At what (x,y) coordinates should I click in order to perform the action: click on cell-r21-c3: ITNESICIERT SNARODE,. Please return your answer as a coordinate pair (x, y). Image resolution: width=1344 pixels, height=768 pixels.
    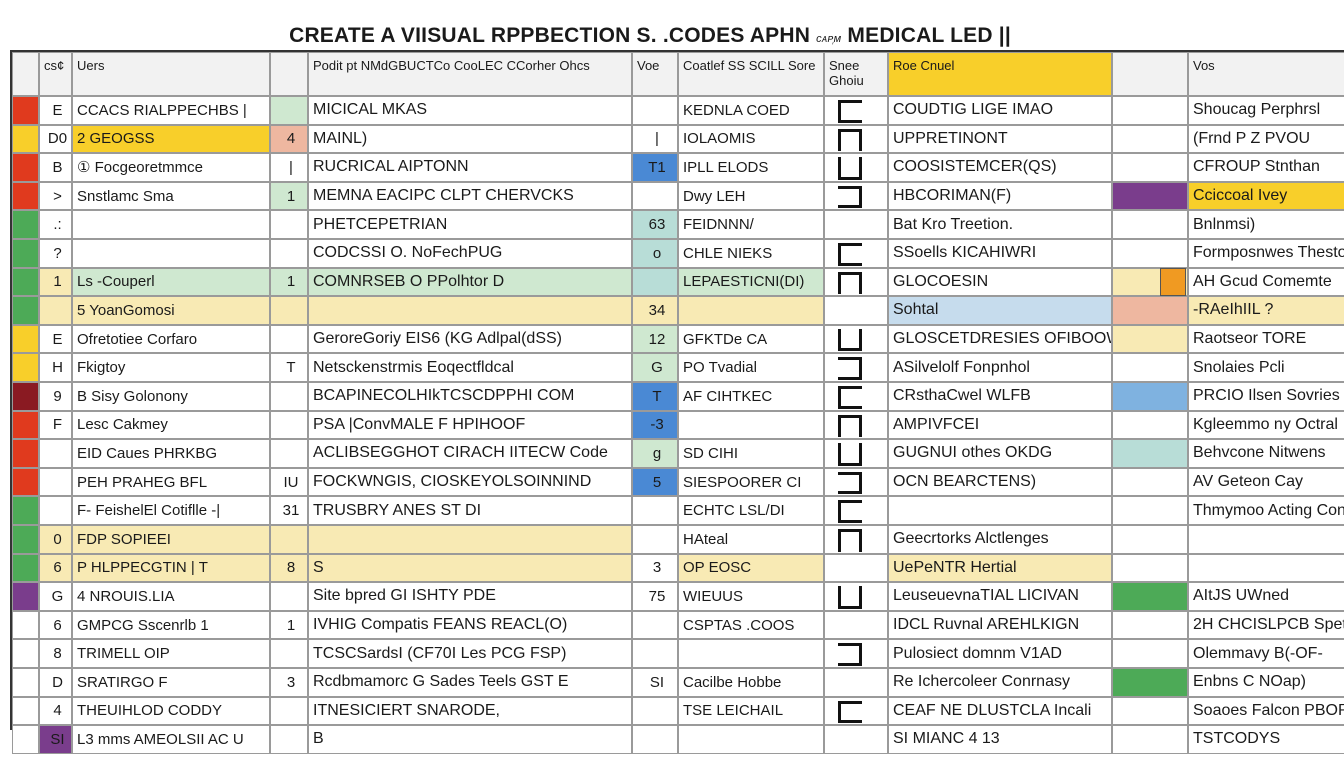
    Looking at the image, I should click on (470, 711).